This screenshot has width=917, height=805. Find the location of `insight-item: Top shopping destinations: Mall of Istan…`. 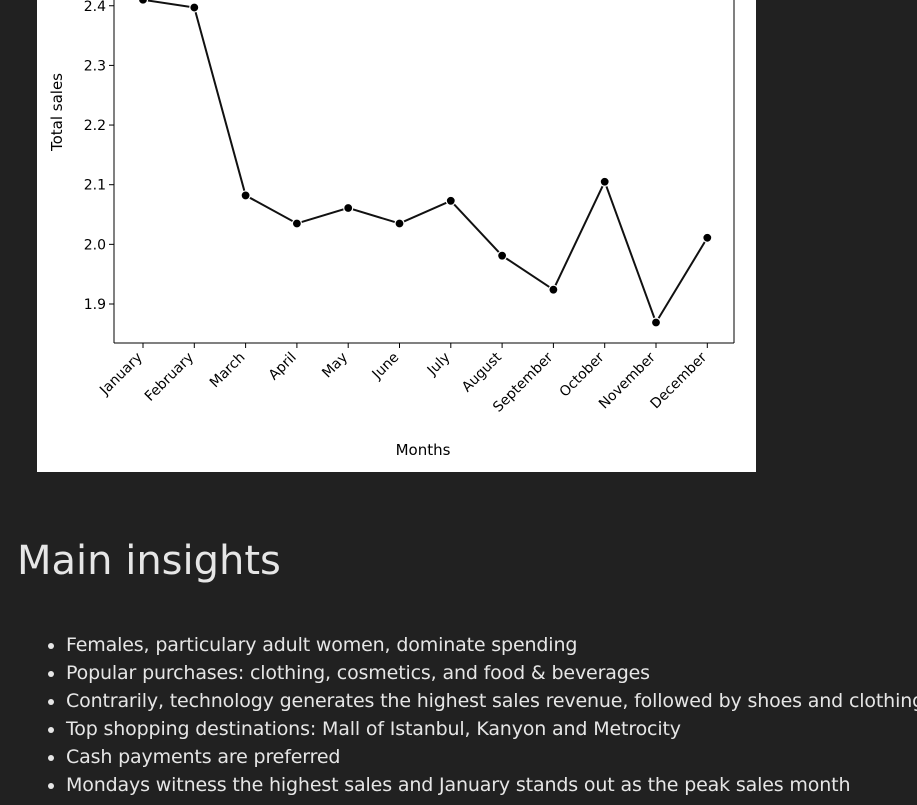

insight-item: Top shopping destinations: Mall of Istan… is located at coordinates (491, 729).